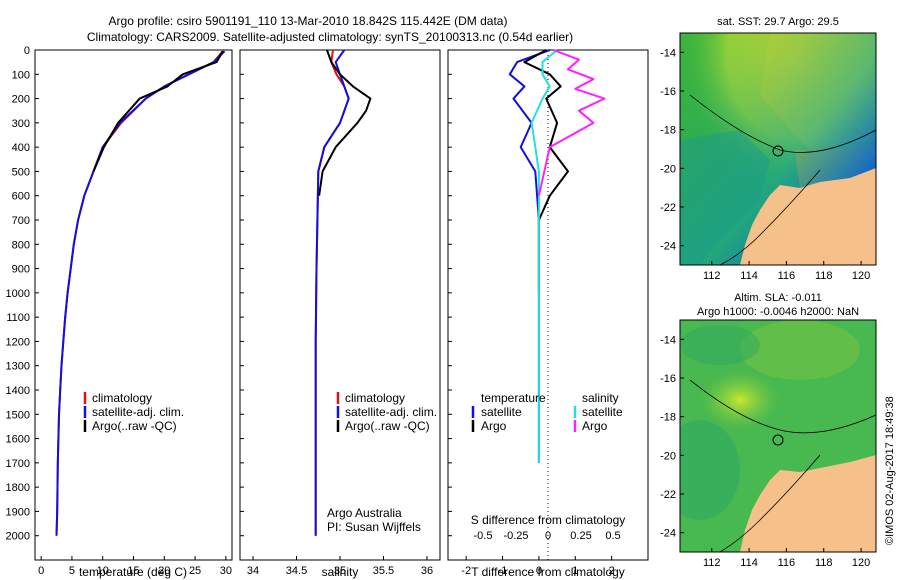  I want to click on y-tick-label: 1200, so click(18, 342).